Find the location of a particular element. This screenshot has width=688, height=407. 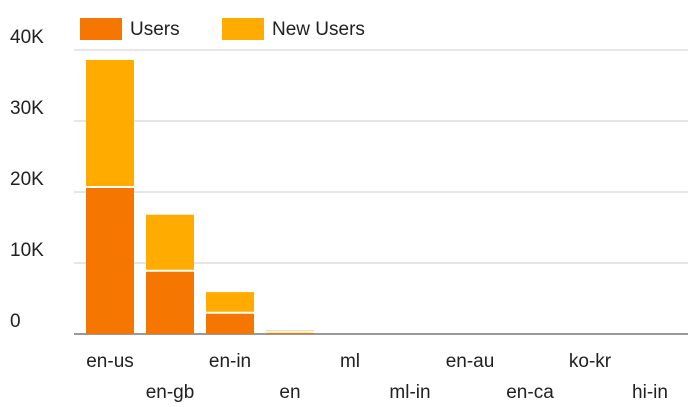

y-tick-label: 0 is located at coordinates (15, 321).